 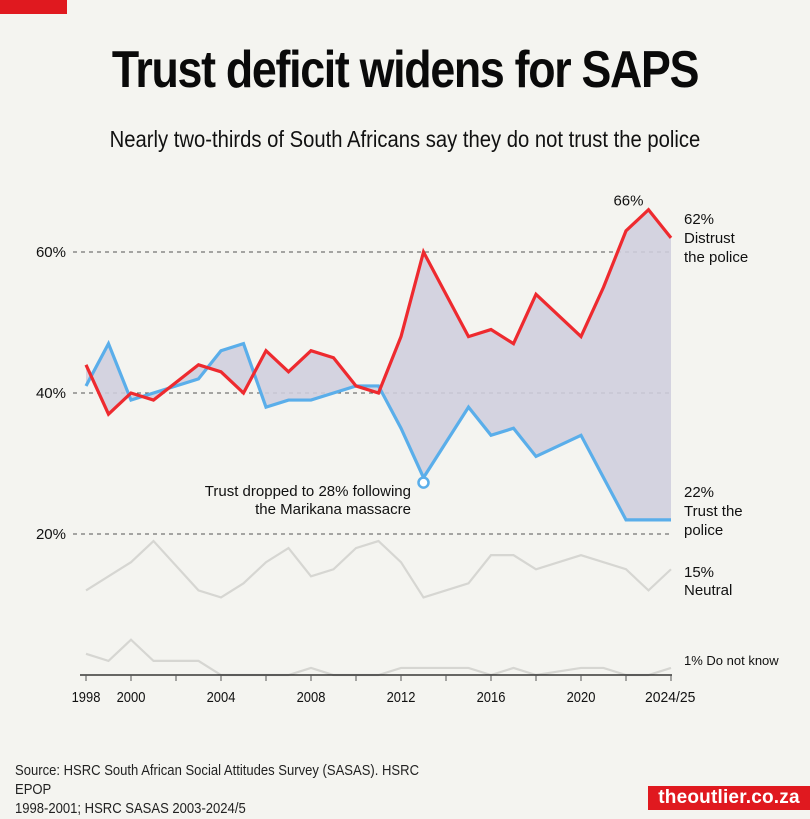 I want to click on marikana-marker, so click(x=423, y=482).